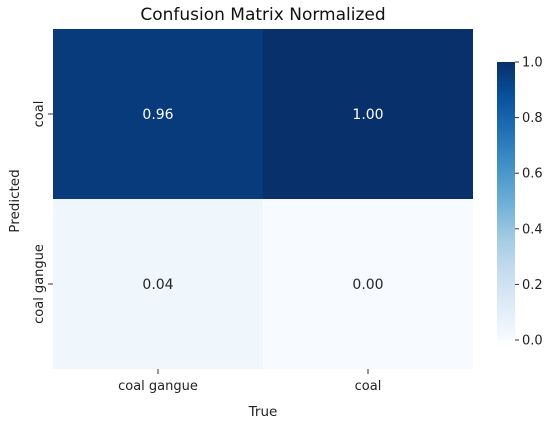 This screenshot has width=550, height=427. What do you see at coordinates (263, 412) in the screenshot?
I see `x-axis-label: True` at bounding box center [263, 412].